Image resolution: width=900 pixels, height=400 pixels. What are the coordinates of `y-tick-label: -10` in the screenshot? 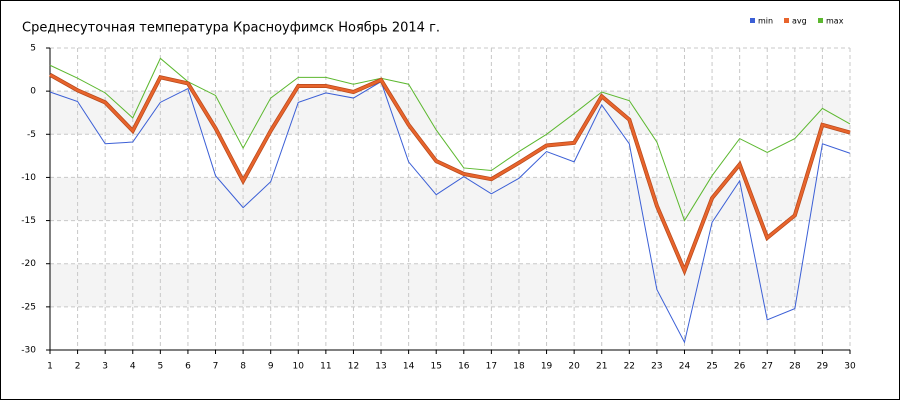 It's located at (28, 178).